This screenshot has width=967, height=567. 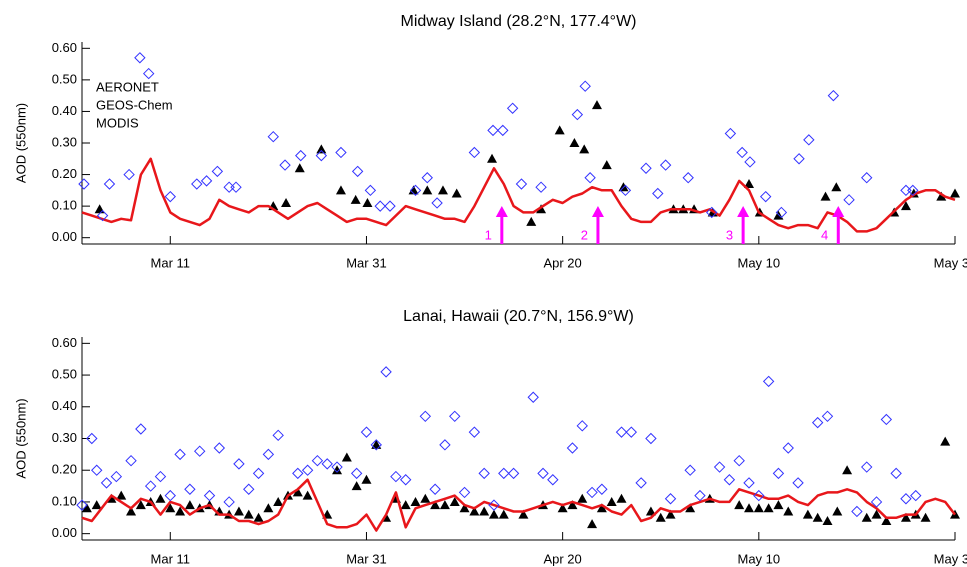 I want to click on legend-entry: MODIS, so click(x=117, y=122).